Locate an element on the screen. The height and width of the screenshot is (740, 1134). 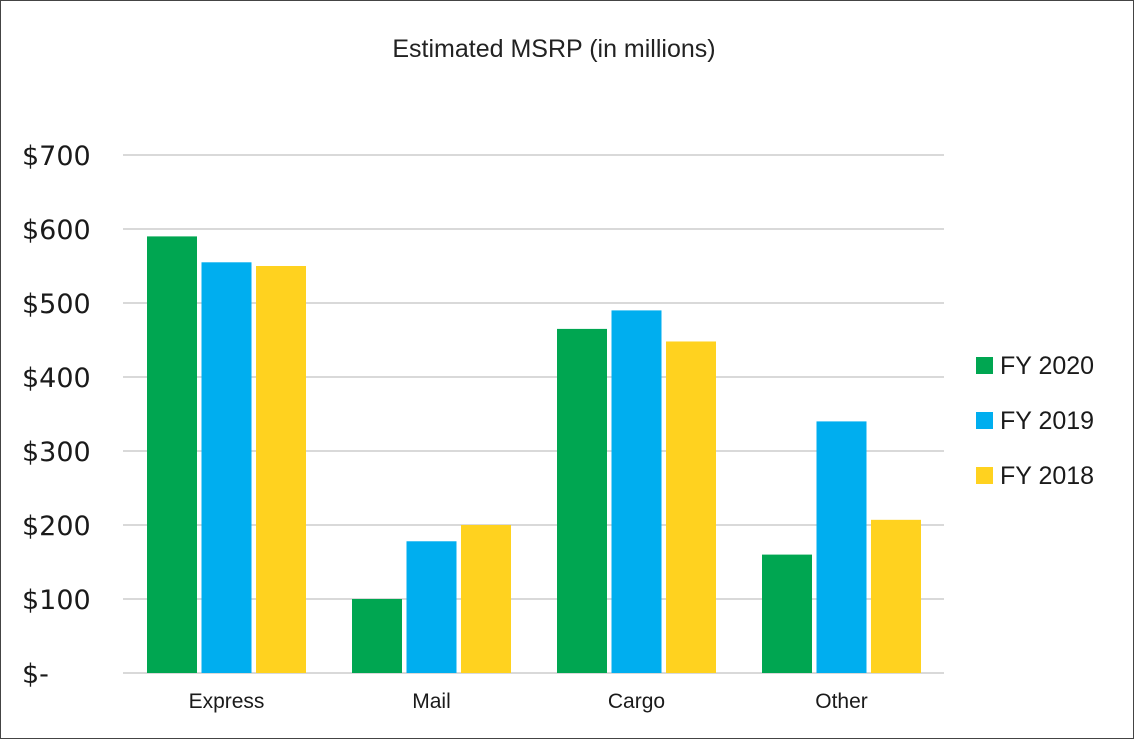
x-axis-ticks: Express Mail Cargo Other is located at coordinates (528, 701).